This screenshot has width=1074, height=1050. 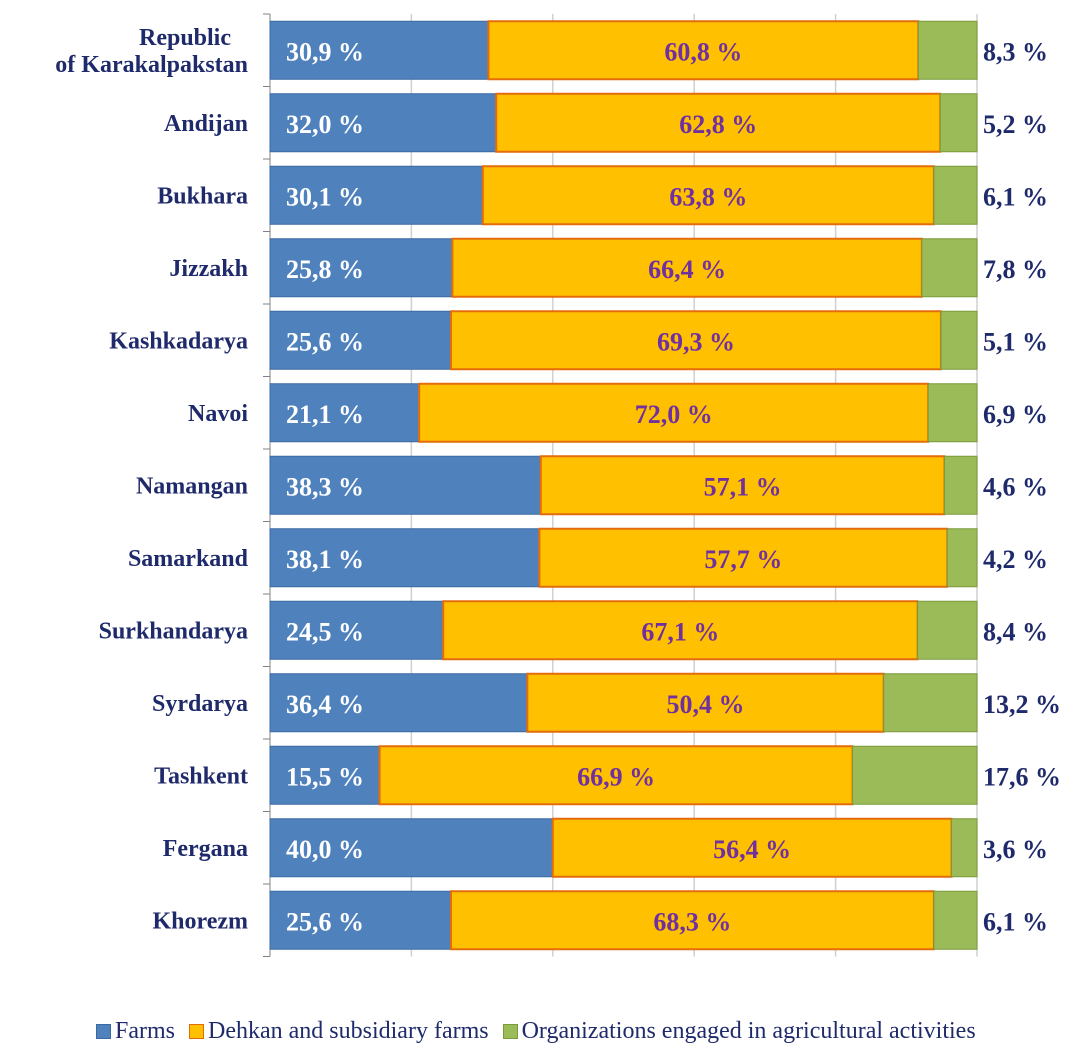 I want to click on data-label-farms: 25,8 %, so click(x=325, y=269).